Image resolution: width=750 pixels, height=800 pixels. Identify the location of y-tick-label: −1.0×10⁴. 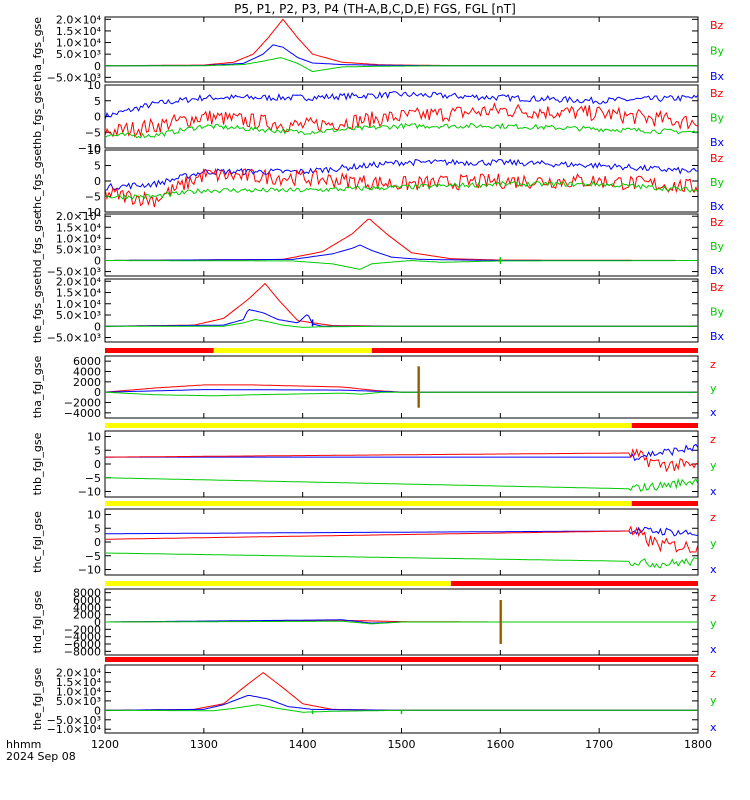
(74, 729).